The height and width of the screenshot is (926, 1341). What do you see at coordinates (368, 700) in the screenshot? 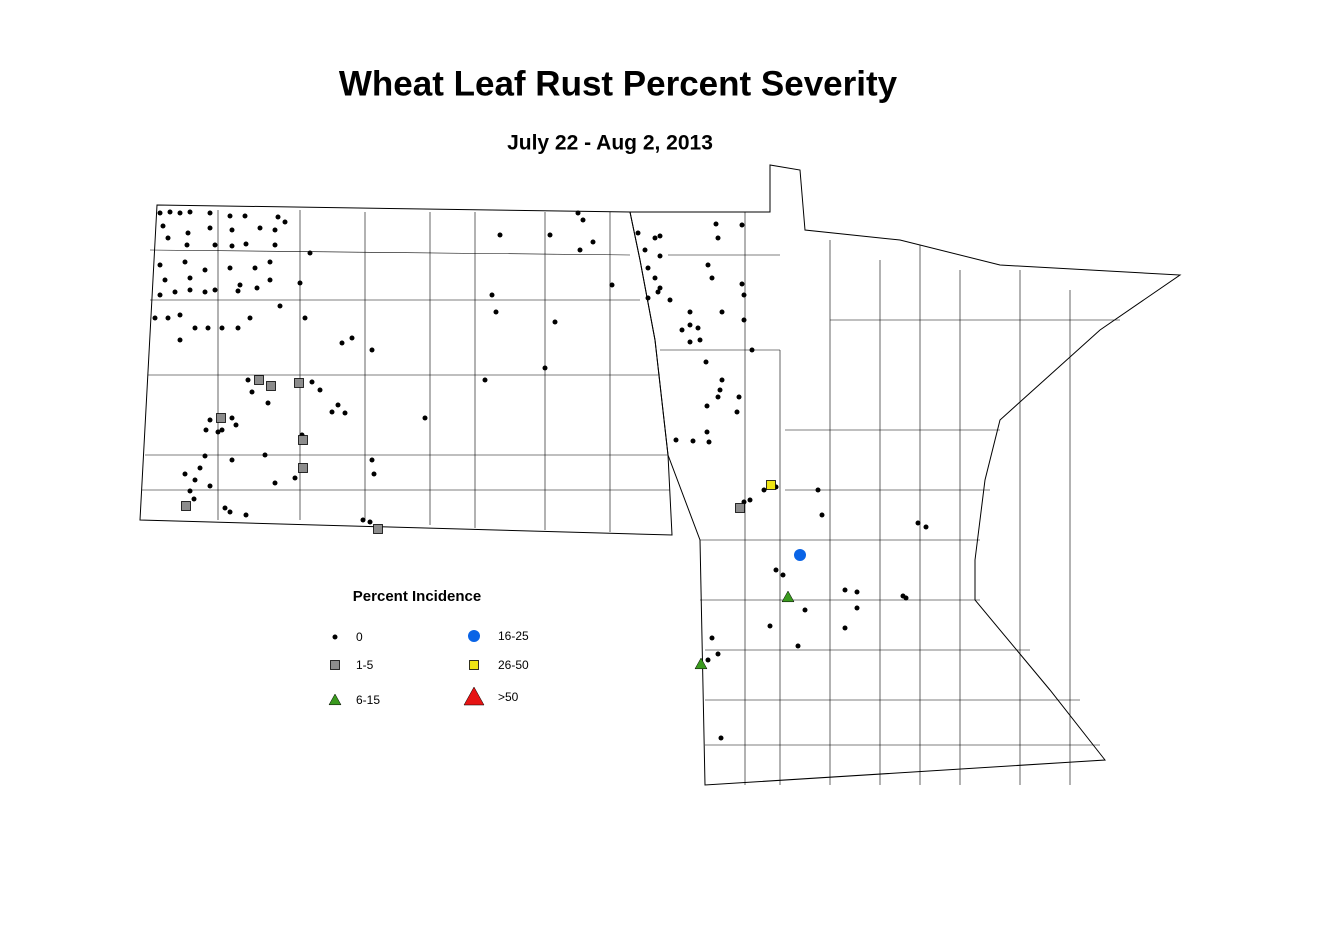
I see `legend-label: 6-15` at bounding box center [368, 700].